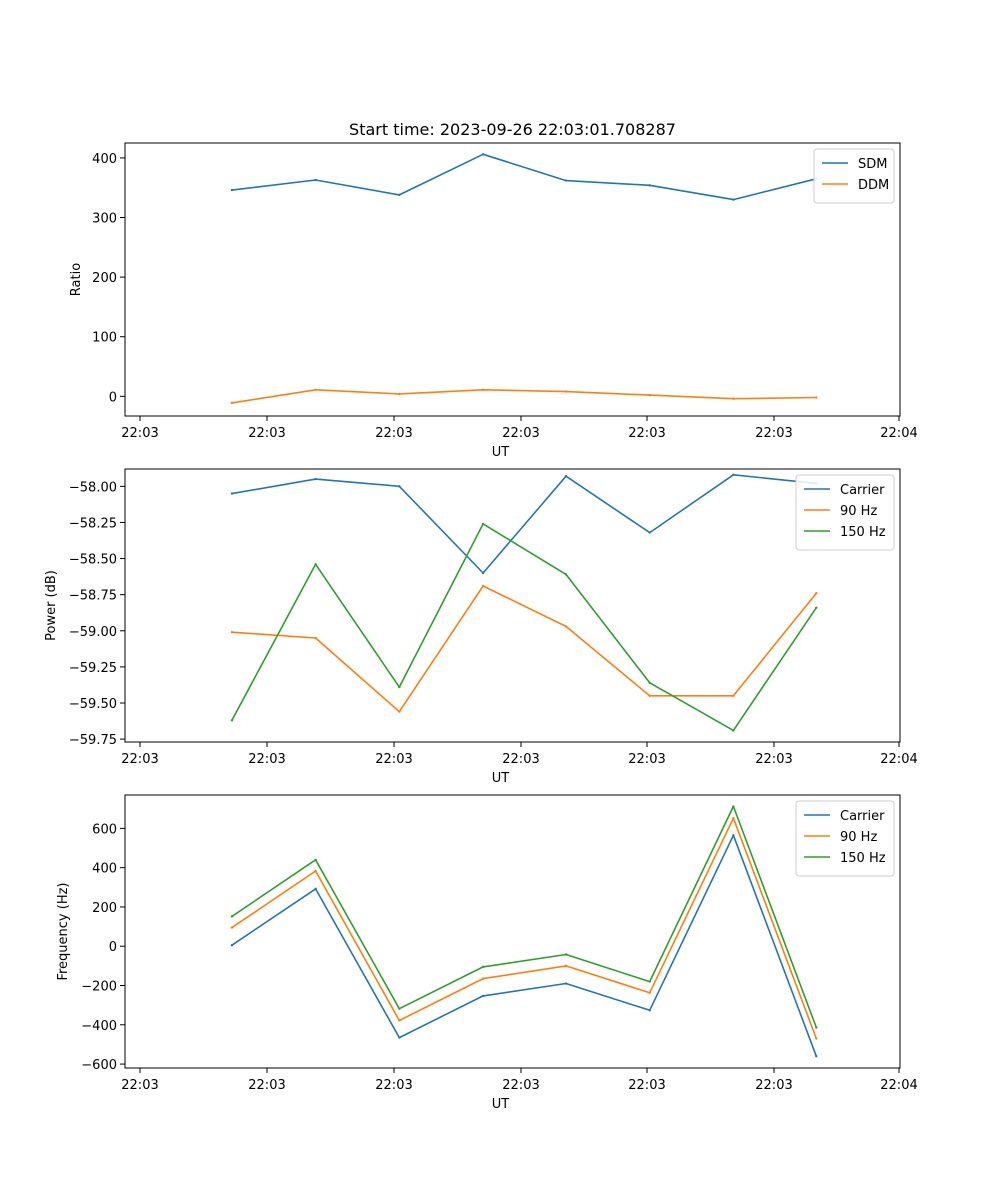 The height and width of the screenshot is (1200, 1000). I want to click on series-line-150-hz, so click(524, 627).